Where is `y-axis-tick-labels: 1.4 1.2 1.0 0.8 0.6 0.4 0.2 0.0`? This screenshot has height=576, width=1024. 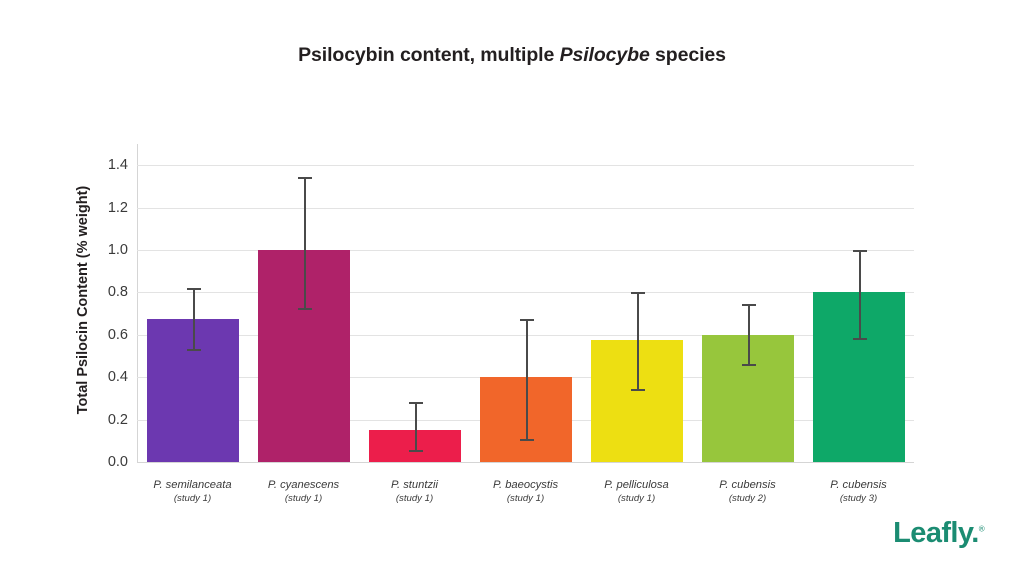 y-axis-tick-labels: 1.4 1.2 1.0 0.8 0.6 0.4 0.2 0.0 is located at coordinates (95, 307).